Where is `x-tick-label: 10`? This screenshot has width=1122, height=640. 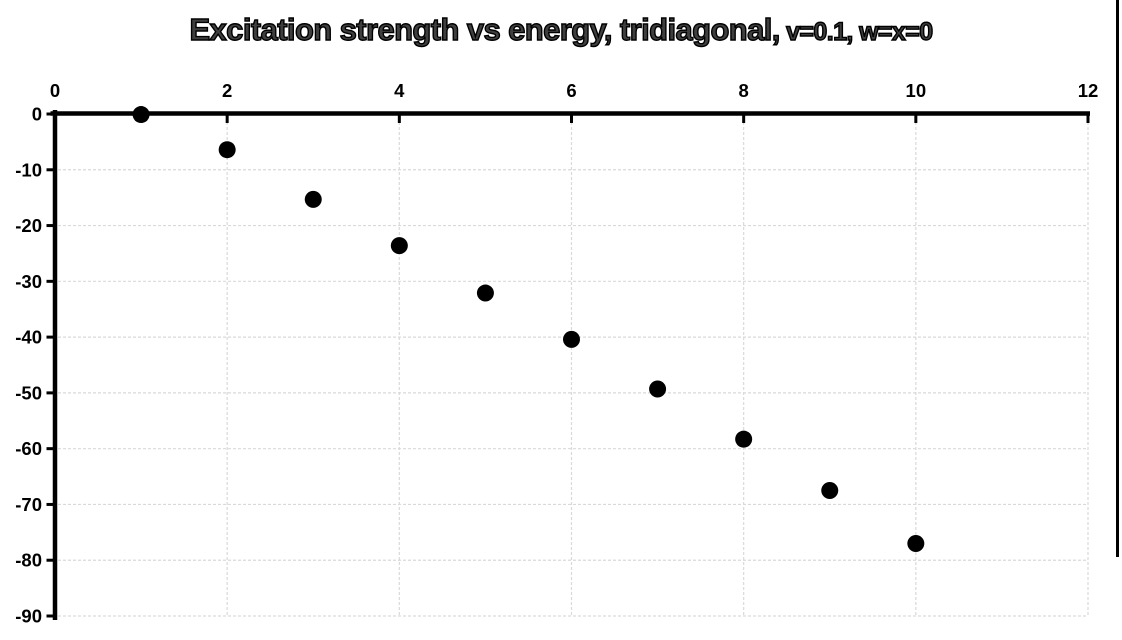
x-tick-label: 10 is located at coordinates (916, 90).